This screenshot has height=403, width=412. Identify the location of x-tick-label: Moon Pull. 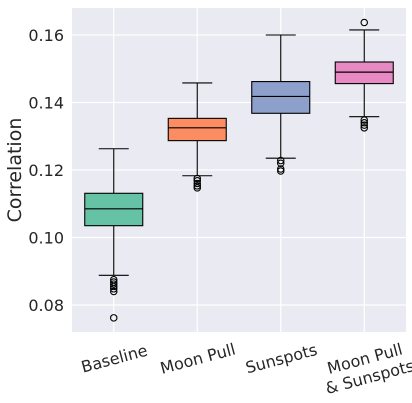
(197, 359).